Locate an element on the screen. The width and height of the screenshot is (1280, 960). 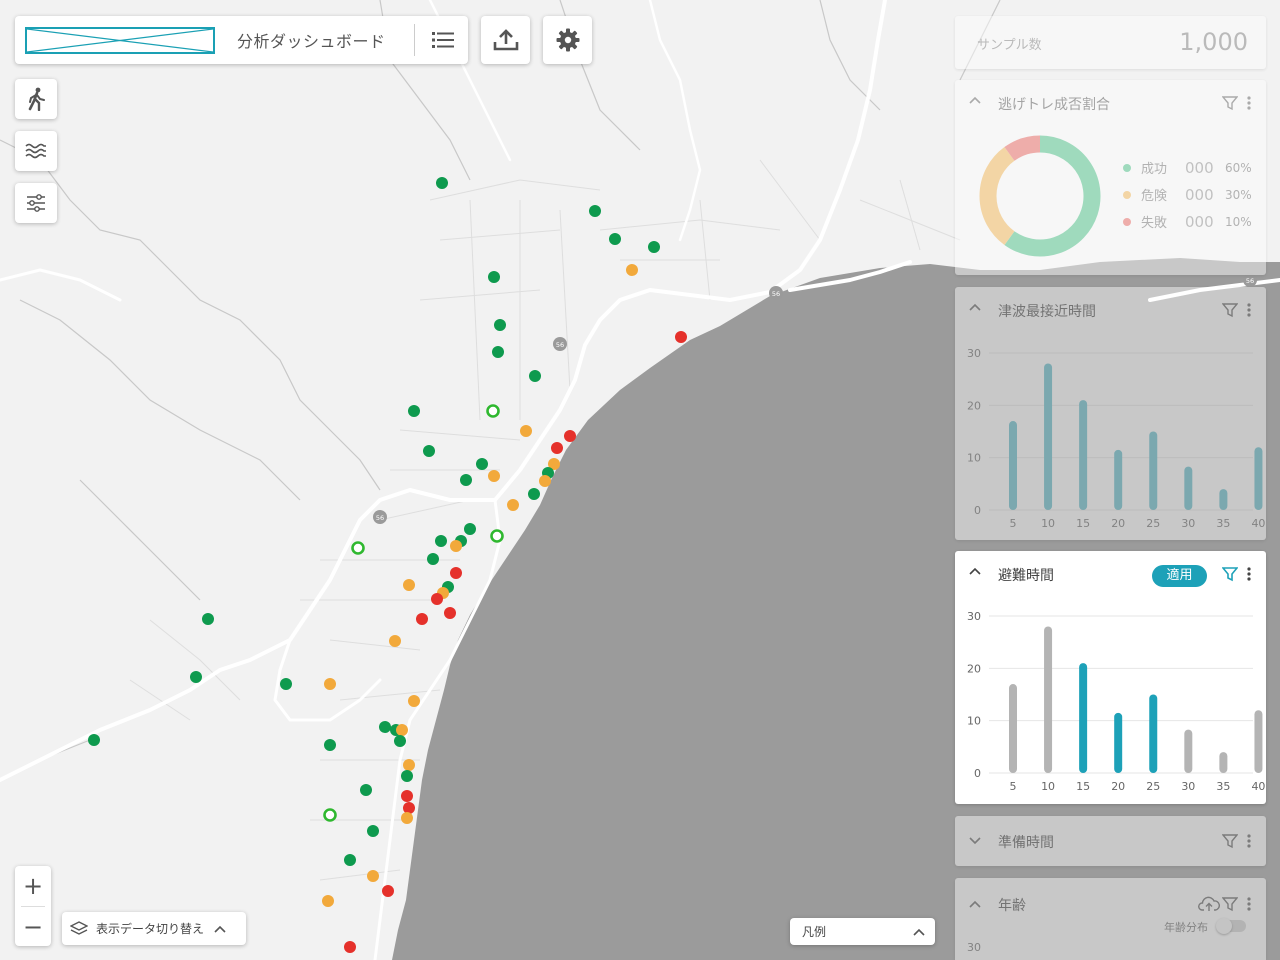
data-switch-button: 表示データ切り替え is located at coordinates (154, 928).